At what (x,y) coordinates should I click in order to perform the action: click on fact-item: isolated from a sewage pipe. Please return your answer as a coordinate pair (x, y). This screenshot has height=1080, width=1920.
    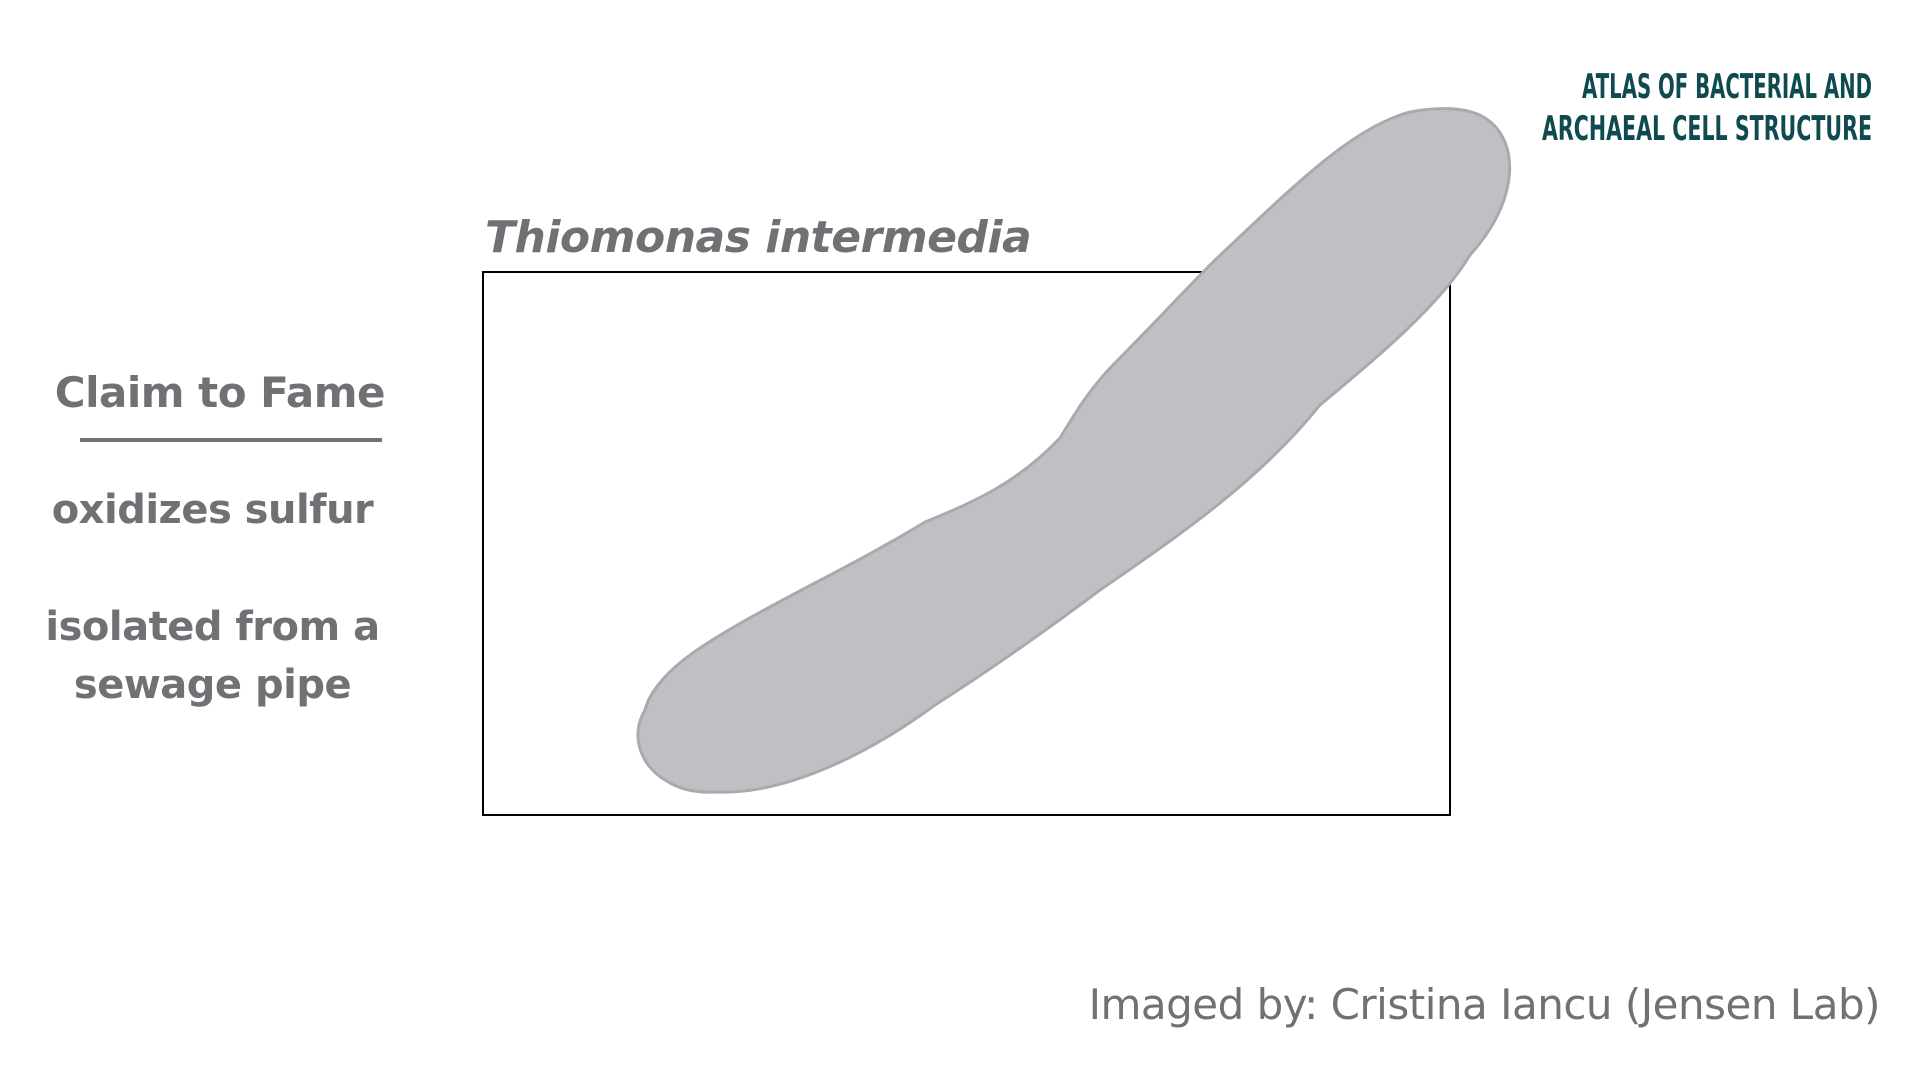
    Looking at the image, I should click on (212, 656).